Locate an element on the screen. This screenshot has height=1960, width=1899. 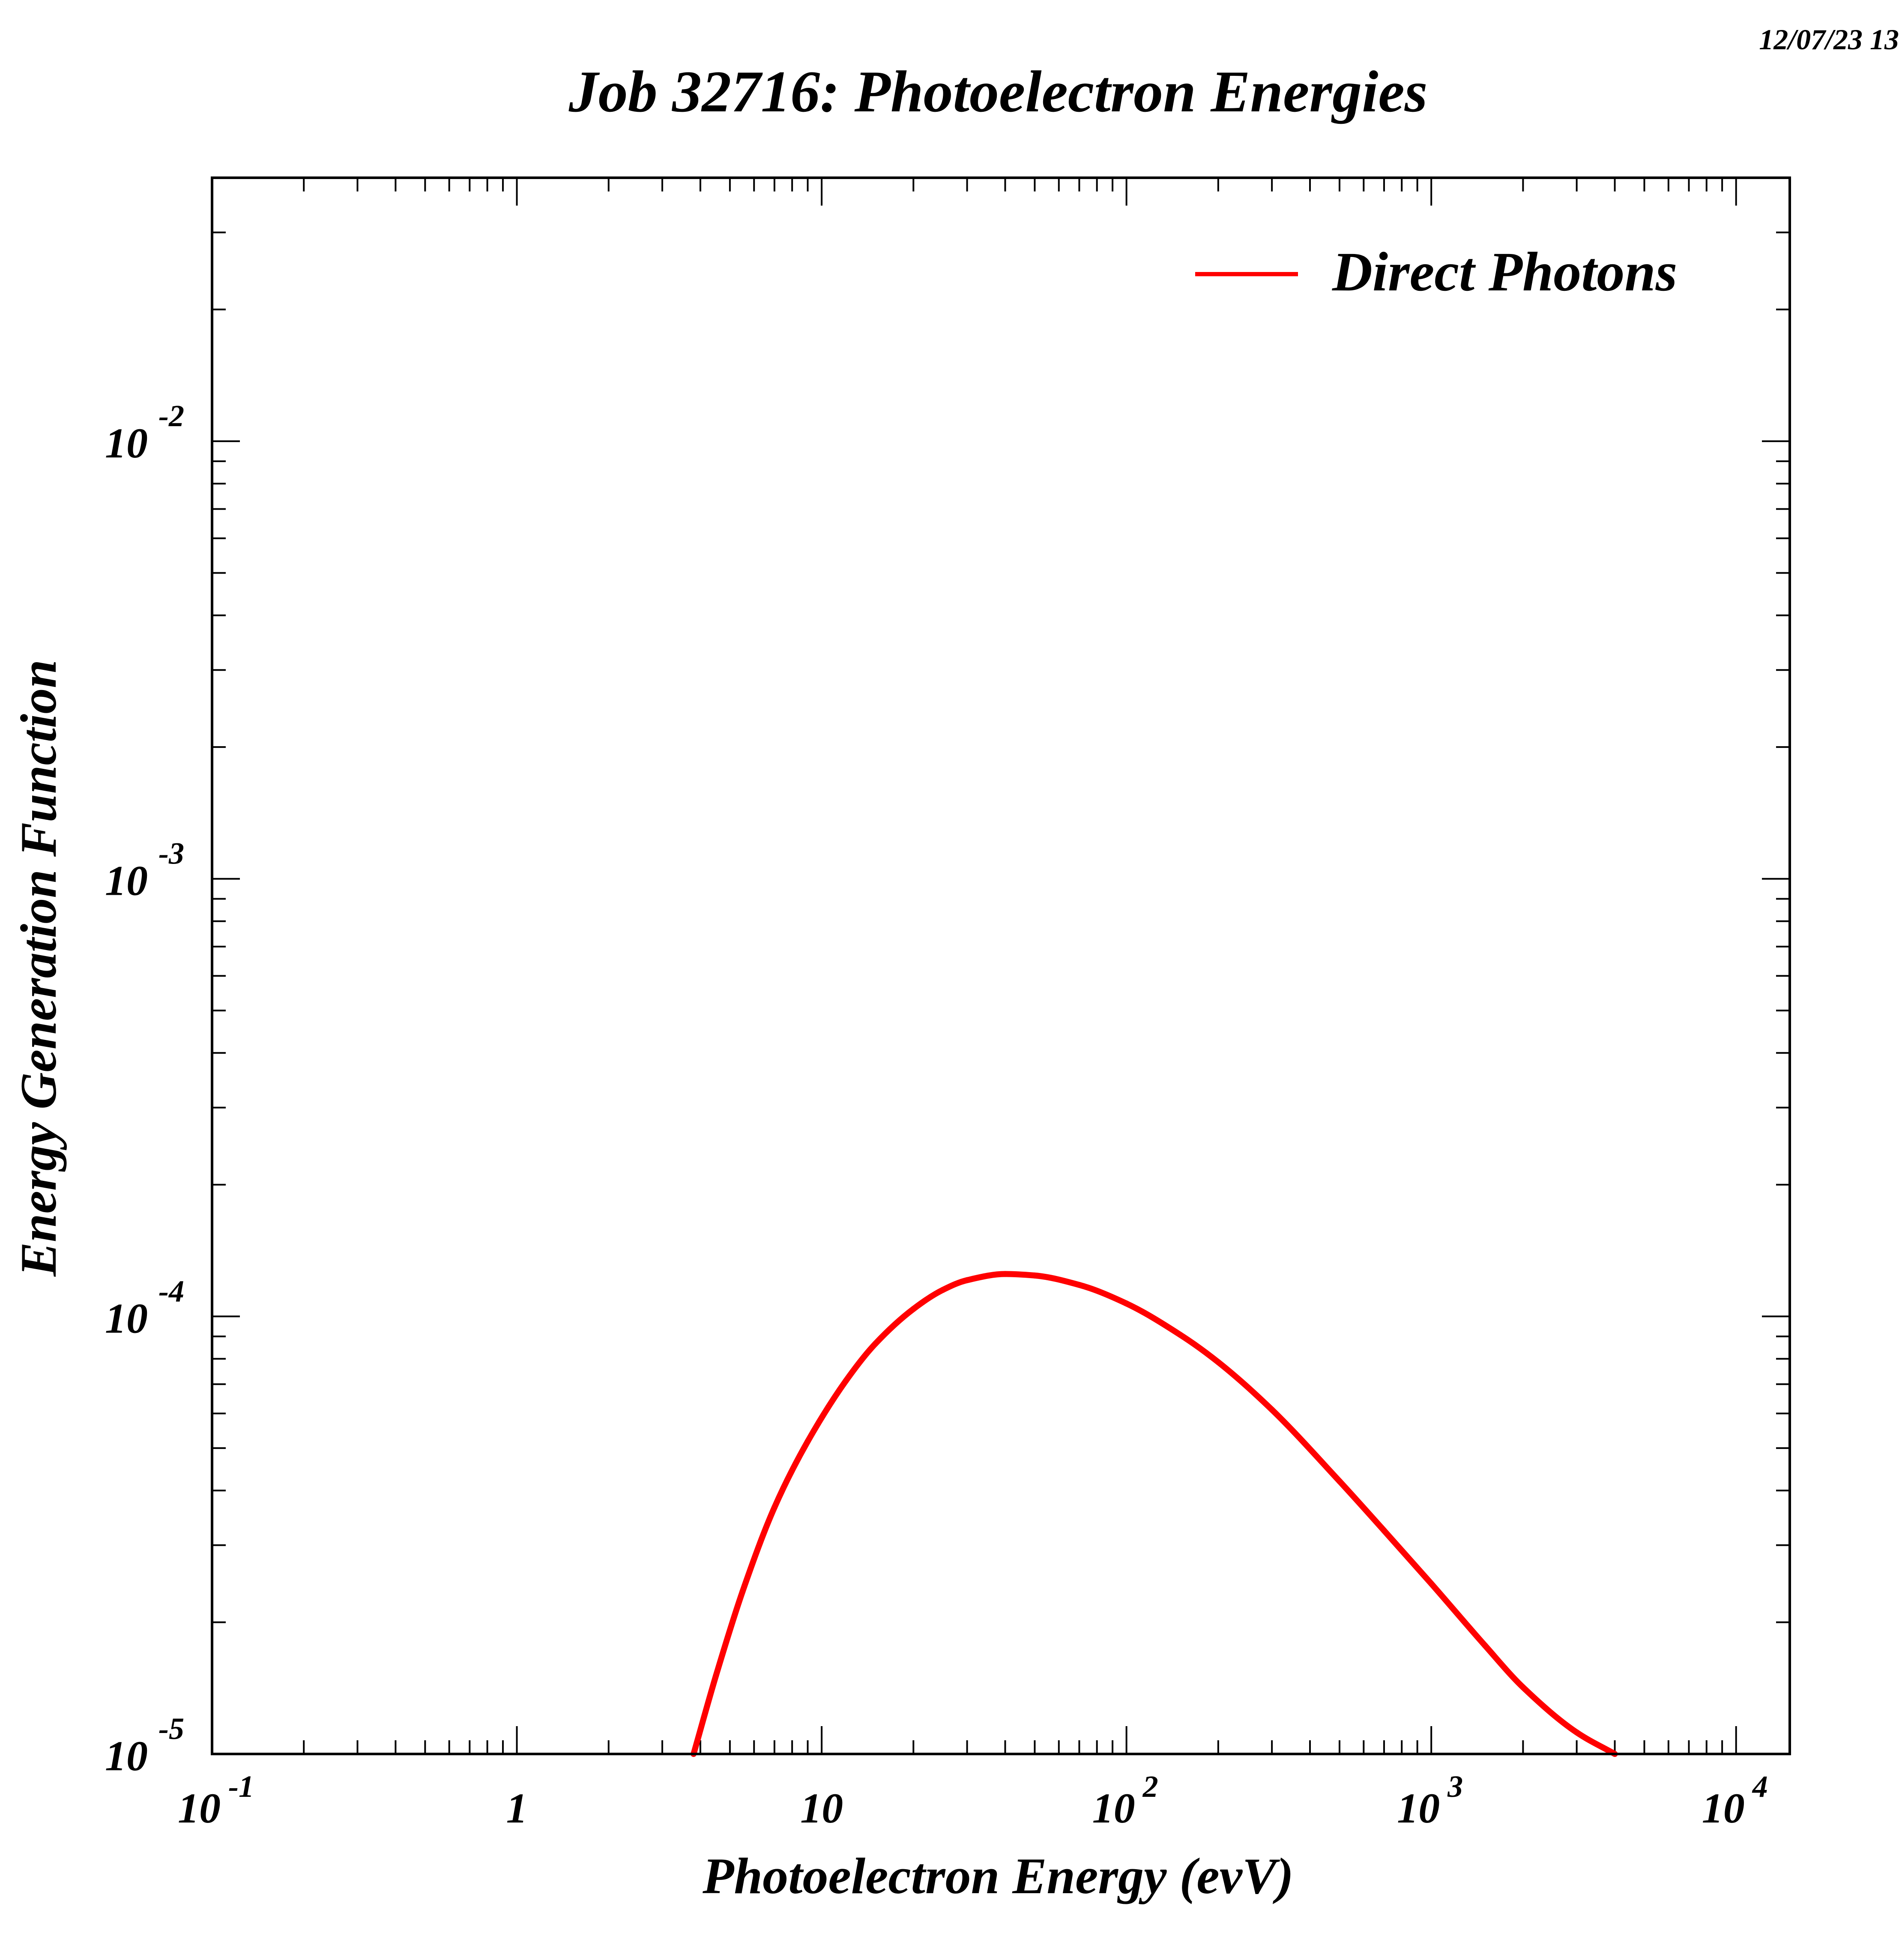
y-tick-exponent: -3 is located at coordinates (171, 854).